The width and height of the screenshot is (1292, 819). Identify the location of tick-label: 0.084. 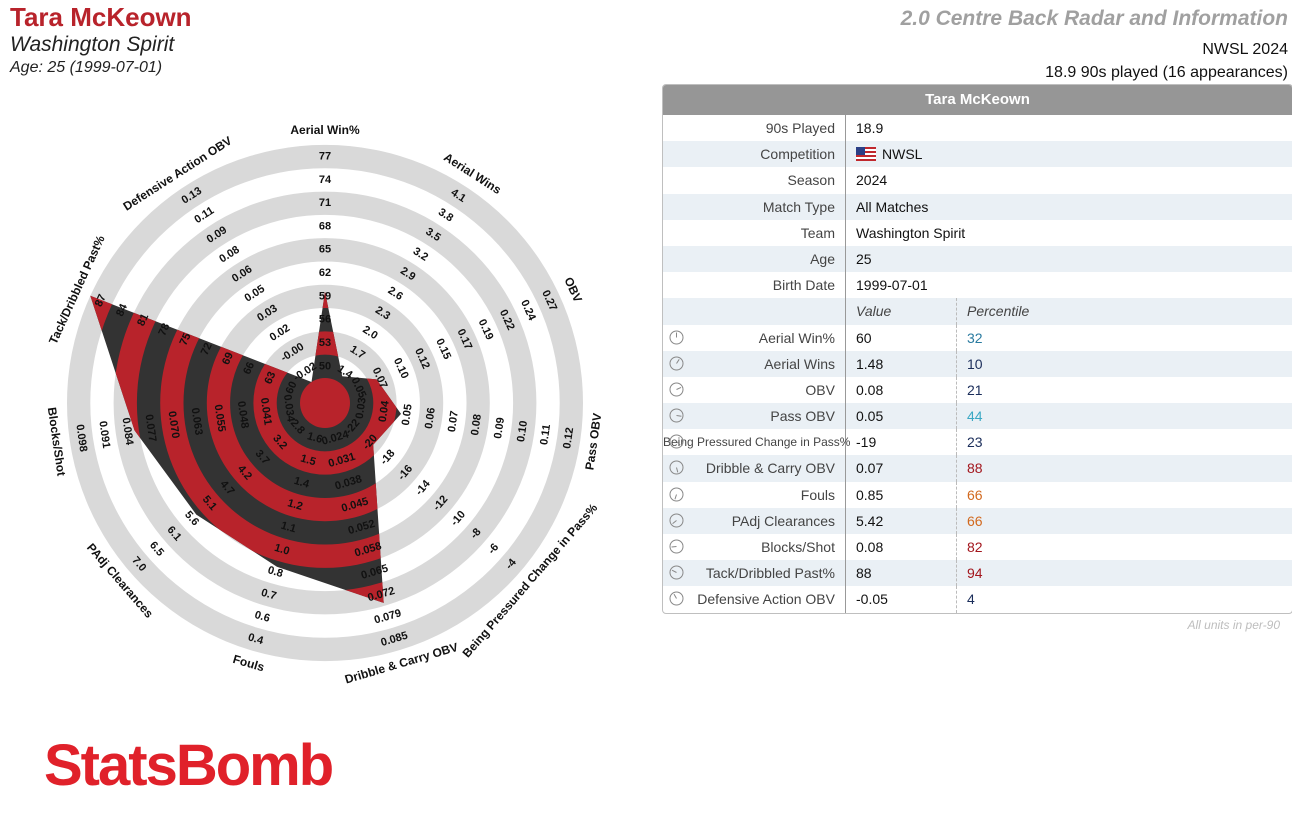
(127, 432).